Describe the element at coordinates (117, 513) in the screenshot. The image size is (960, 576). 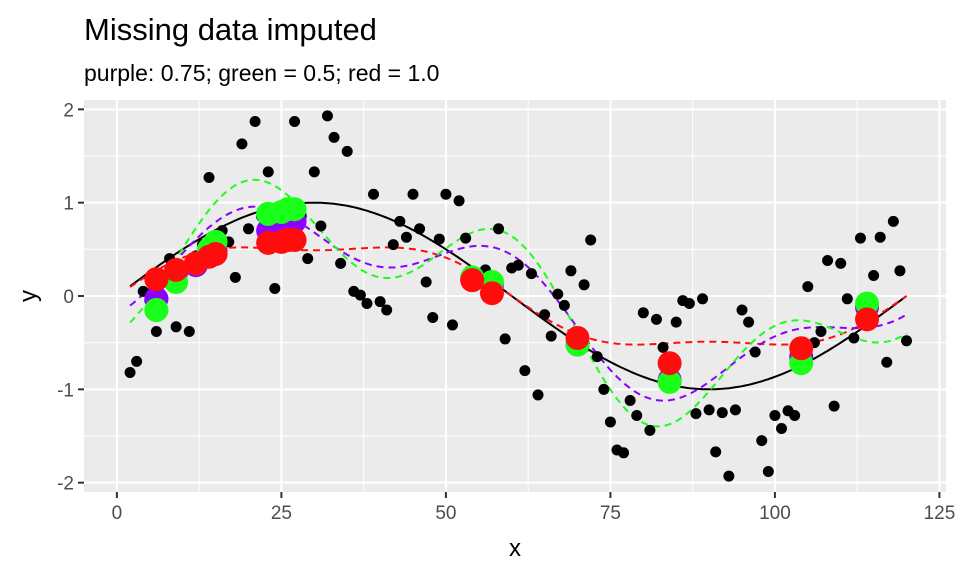
I see `x-tick-label: 0` at that location.